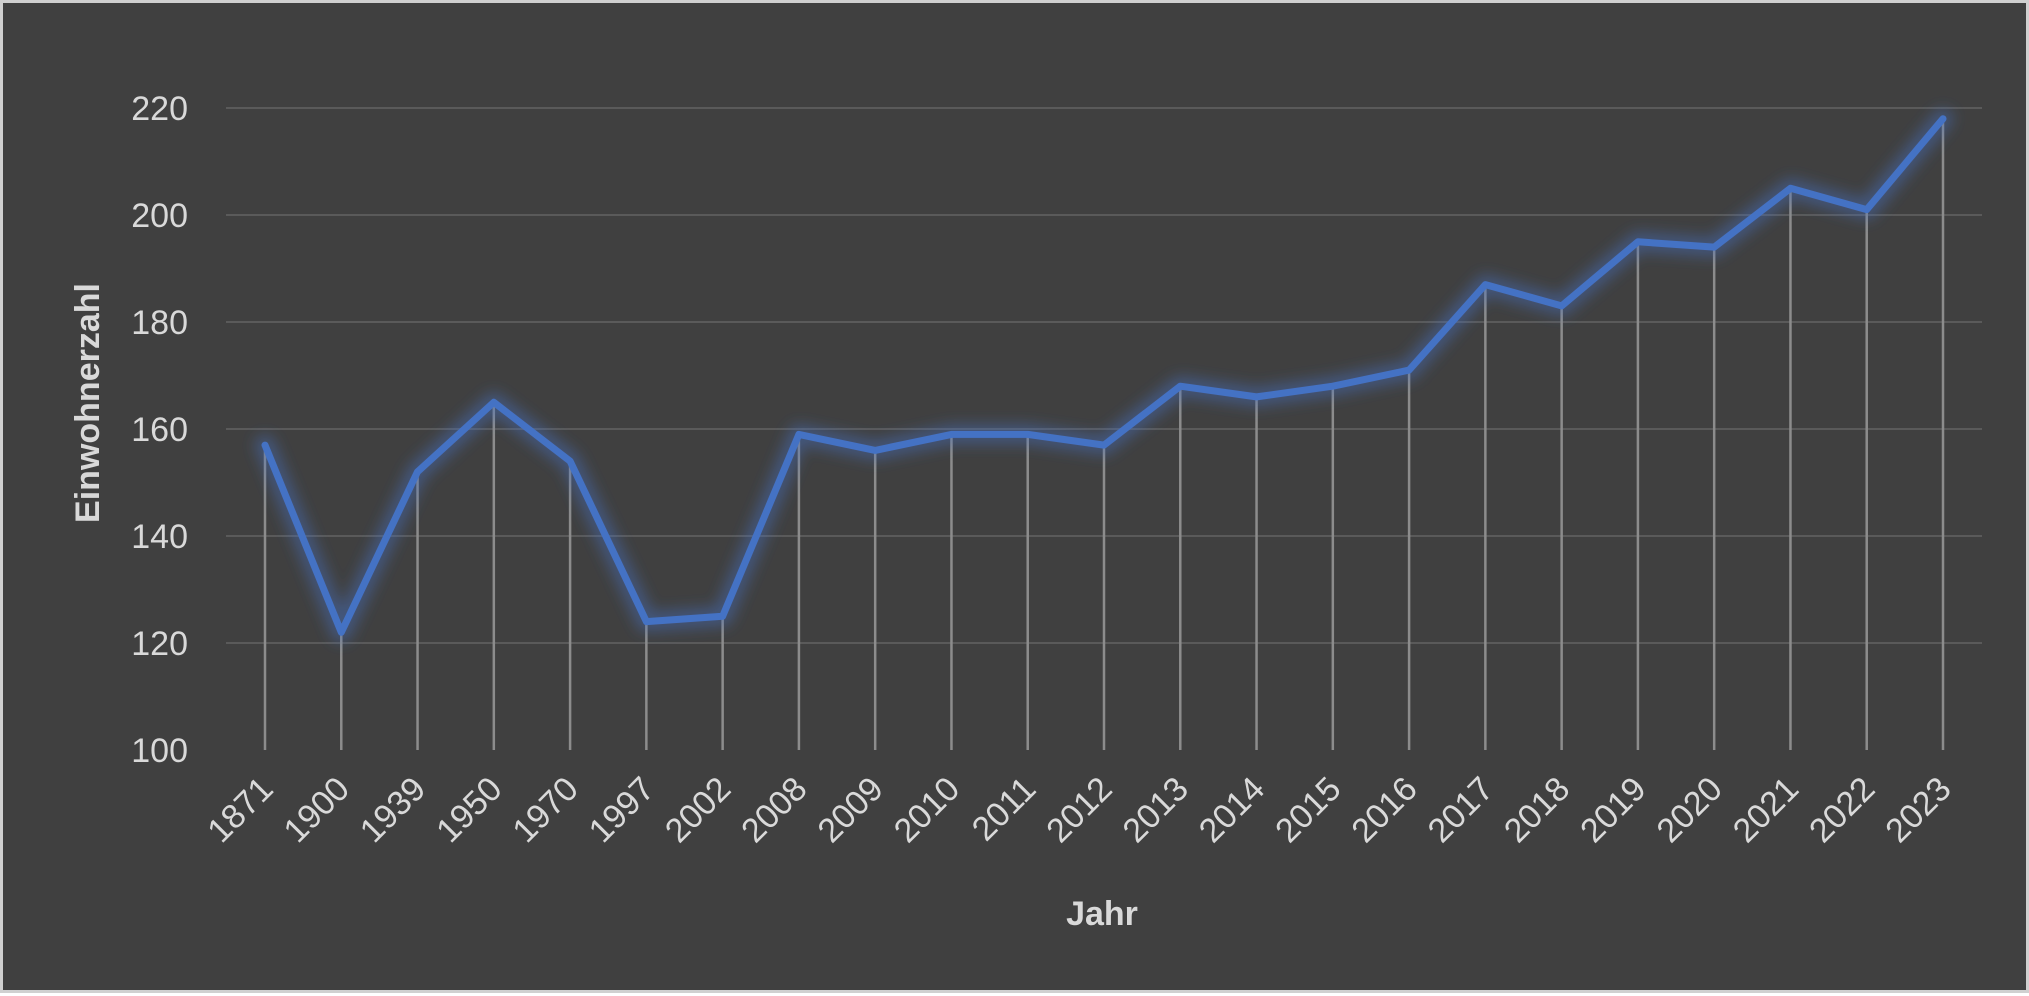  What do you see at coordinates (1308, 810) in the screenshot?
I see `x-tick-label: 2015` at bounding box center [1308, 810].